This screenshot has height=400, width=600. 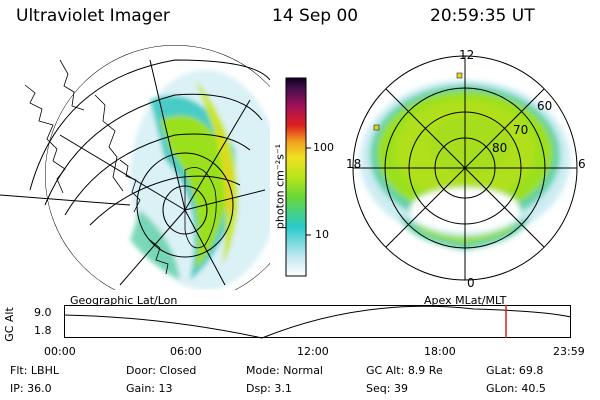 I want to click on mlt-label-18: 18, so click(x=354, y=164).